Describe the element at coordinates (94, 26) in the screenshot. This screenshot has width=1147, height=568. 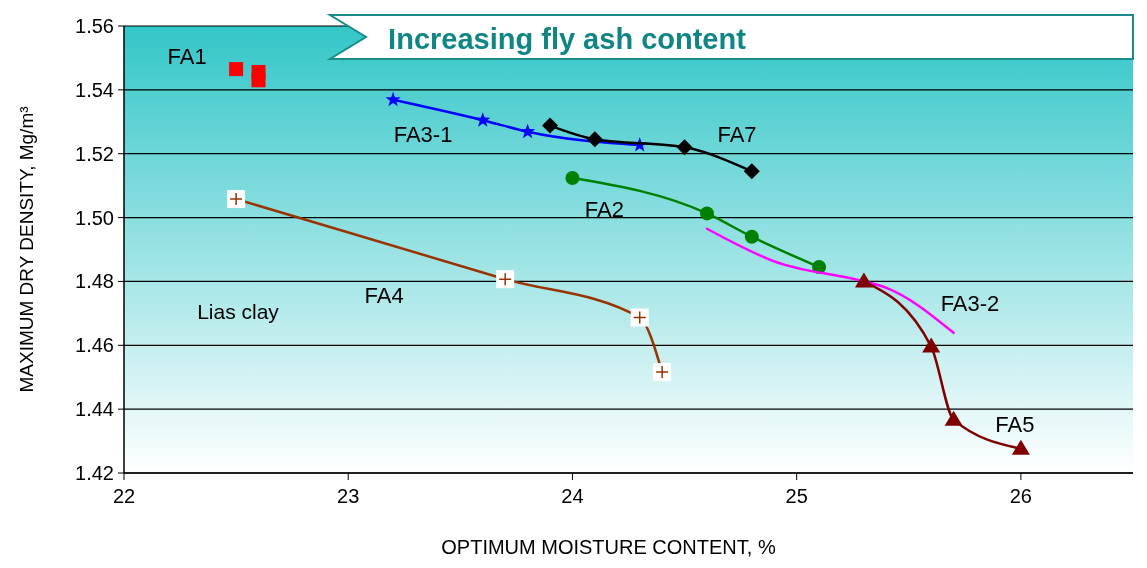
I see `y-tick-label: 1.56` at that location.